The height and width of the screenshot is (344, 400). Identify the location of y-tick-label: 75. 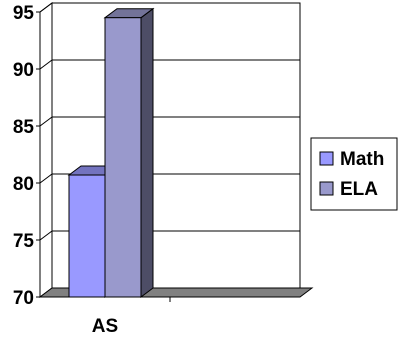
(24, 241).